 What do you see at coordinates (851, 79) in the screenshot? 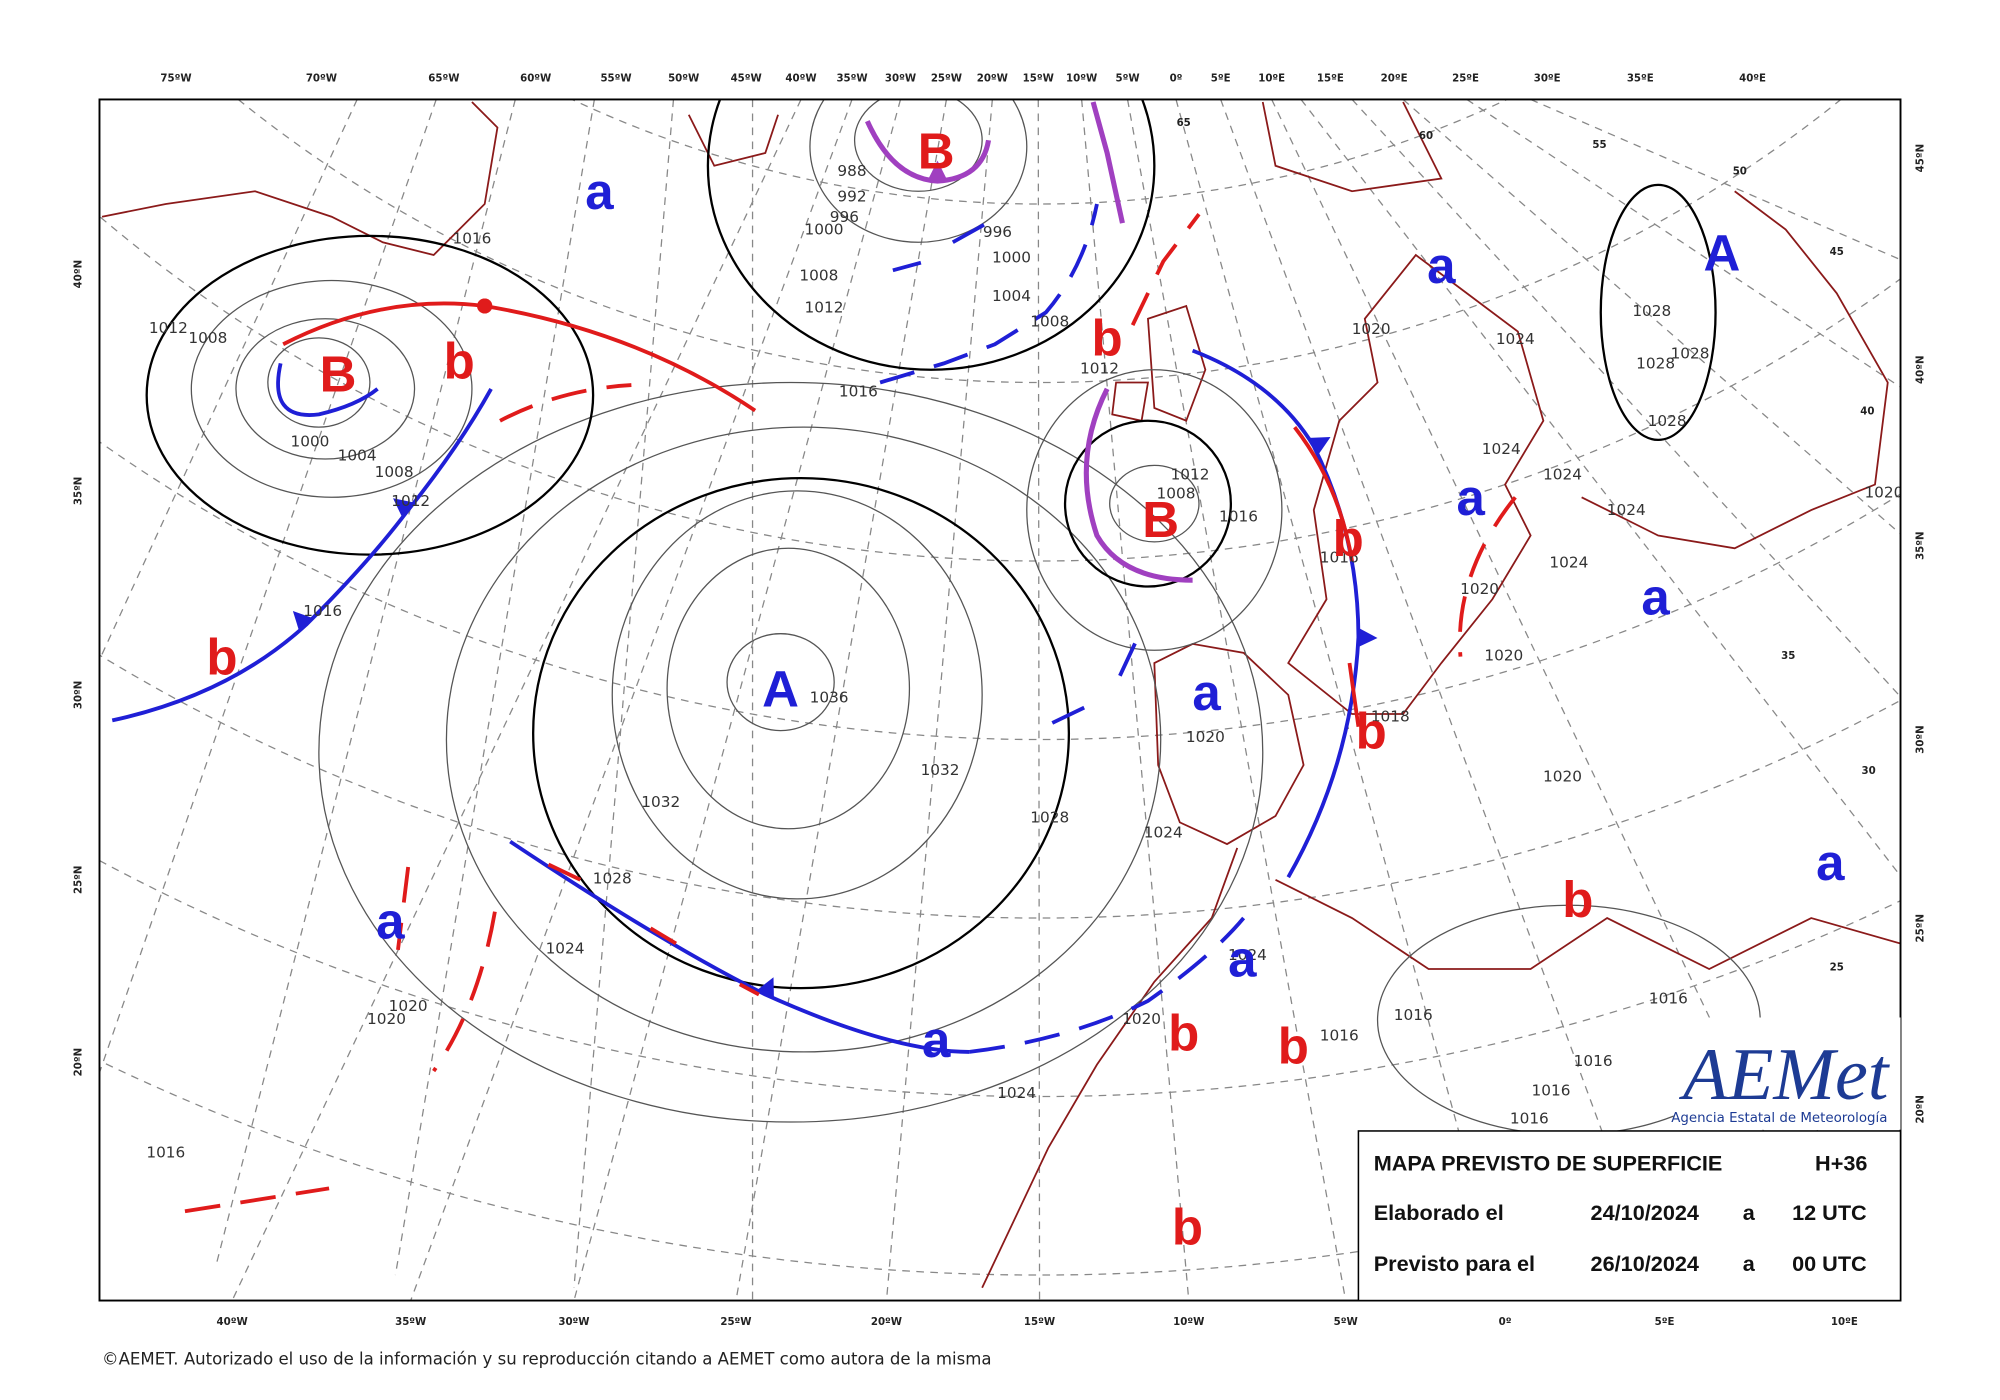
I see `top-longitude: 35ºW` at bounding box center [851, 79].